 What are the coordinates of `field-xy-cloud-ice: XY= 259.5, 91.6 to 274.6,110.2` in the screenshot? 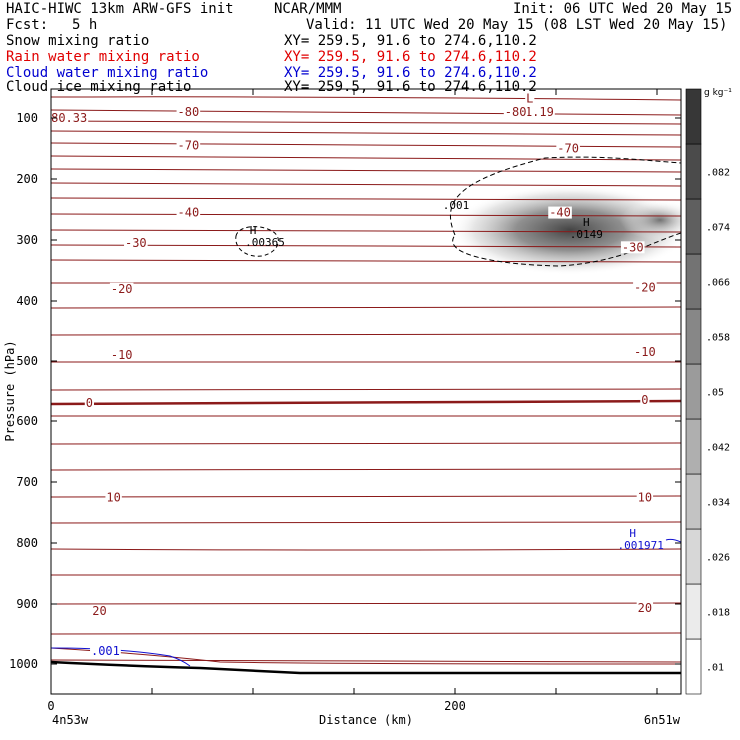 It's located at (410, 87).